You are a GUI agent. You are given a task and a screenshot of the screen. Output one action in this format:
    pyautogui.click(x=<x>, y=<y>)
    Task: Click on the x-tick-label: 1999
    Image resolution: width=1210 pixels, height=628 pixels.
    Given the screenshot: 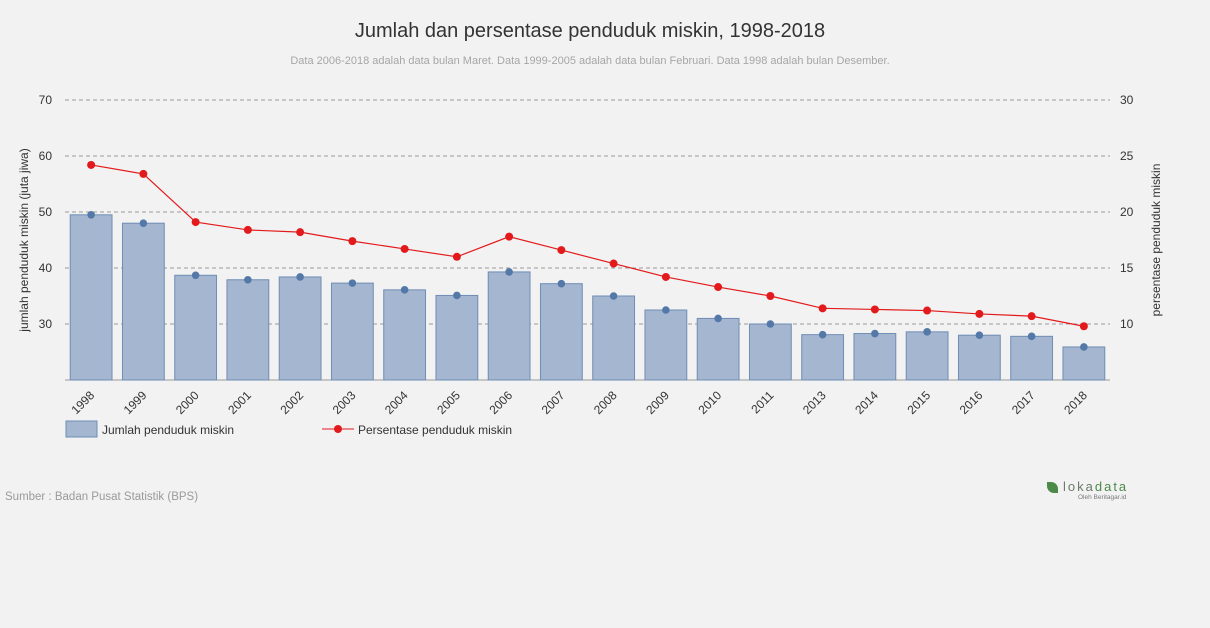 What is the action you would take?
    pyautogui.click(x=135, y=402)
    